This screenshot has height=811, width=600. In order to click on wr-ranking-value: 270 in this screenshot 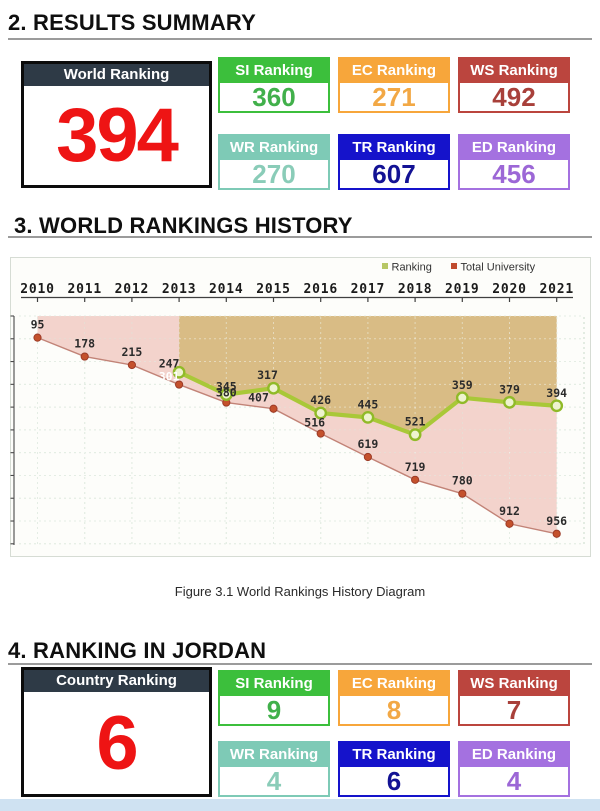, I will do `click(274, 174)`.